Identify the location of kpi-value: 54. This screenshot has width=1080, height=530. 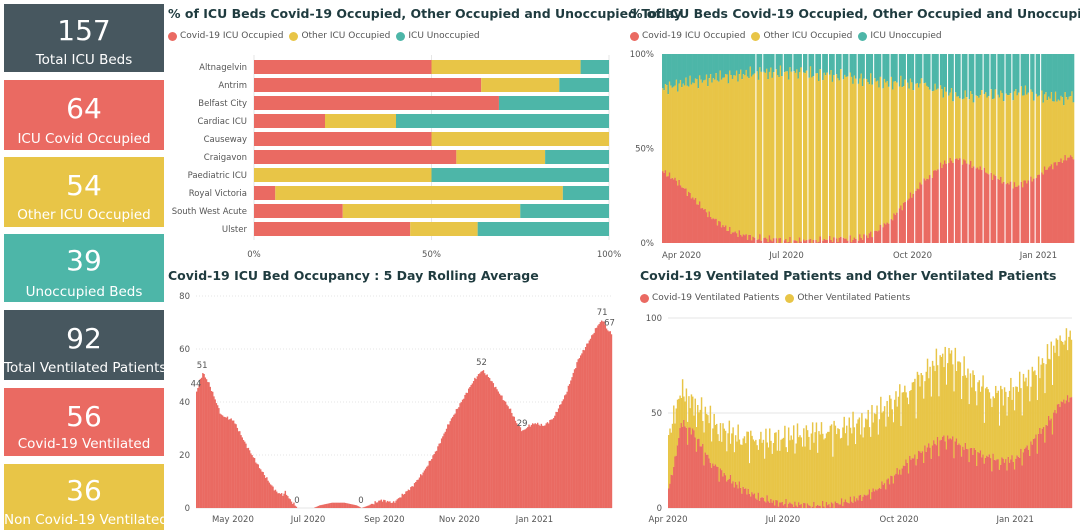
(84, 185).